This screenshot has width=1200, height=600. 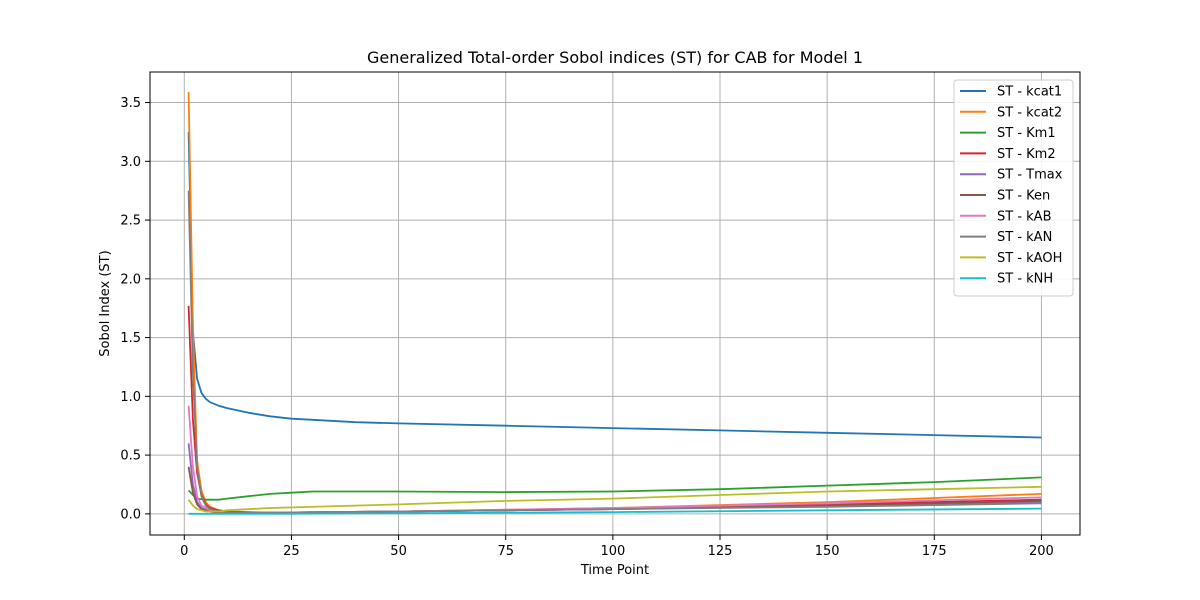 What do you see at coordinates (130, 514) in the screenshot?
I see `y-tick-label: 0.0` at bounding box center [130, 514].